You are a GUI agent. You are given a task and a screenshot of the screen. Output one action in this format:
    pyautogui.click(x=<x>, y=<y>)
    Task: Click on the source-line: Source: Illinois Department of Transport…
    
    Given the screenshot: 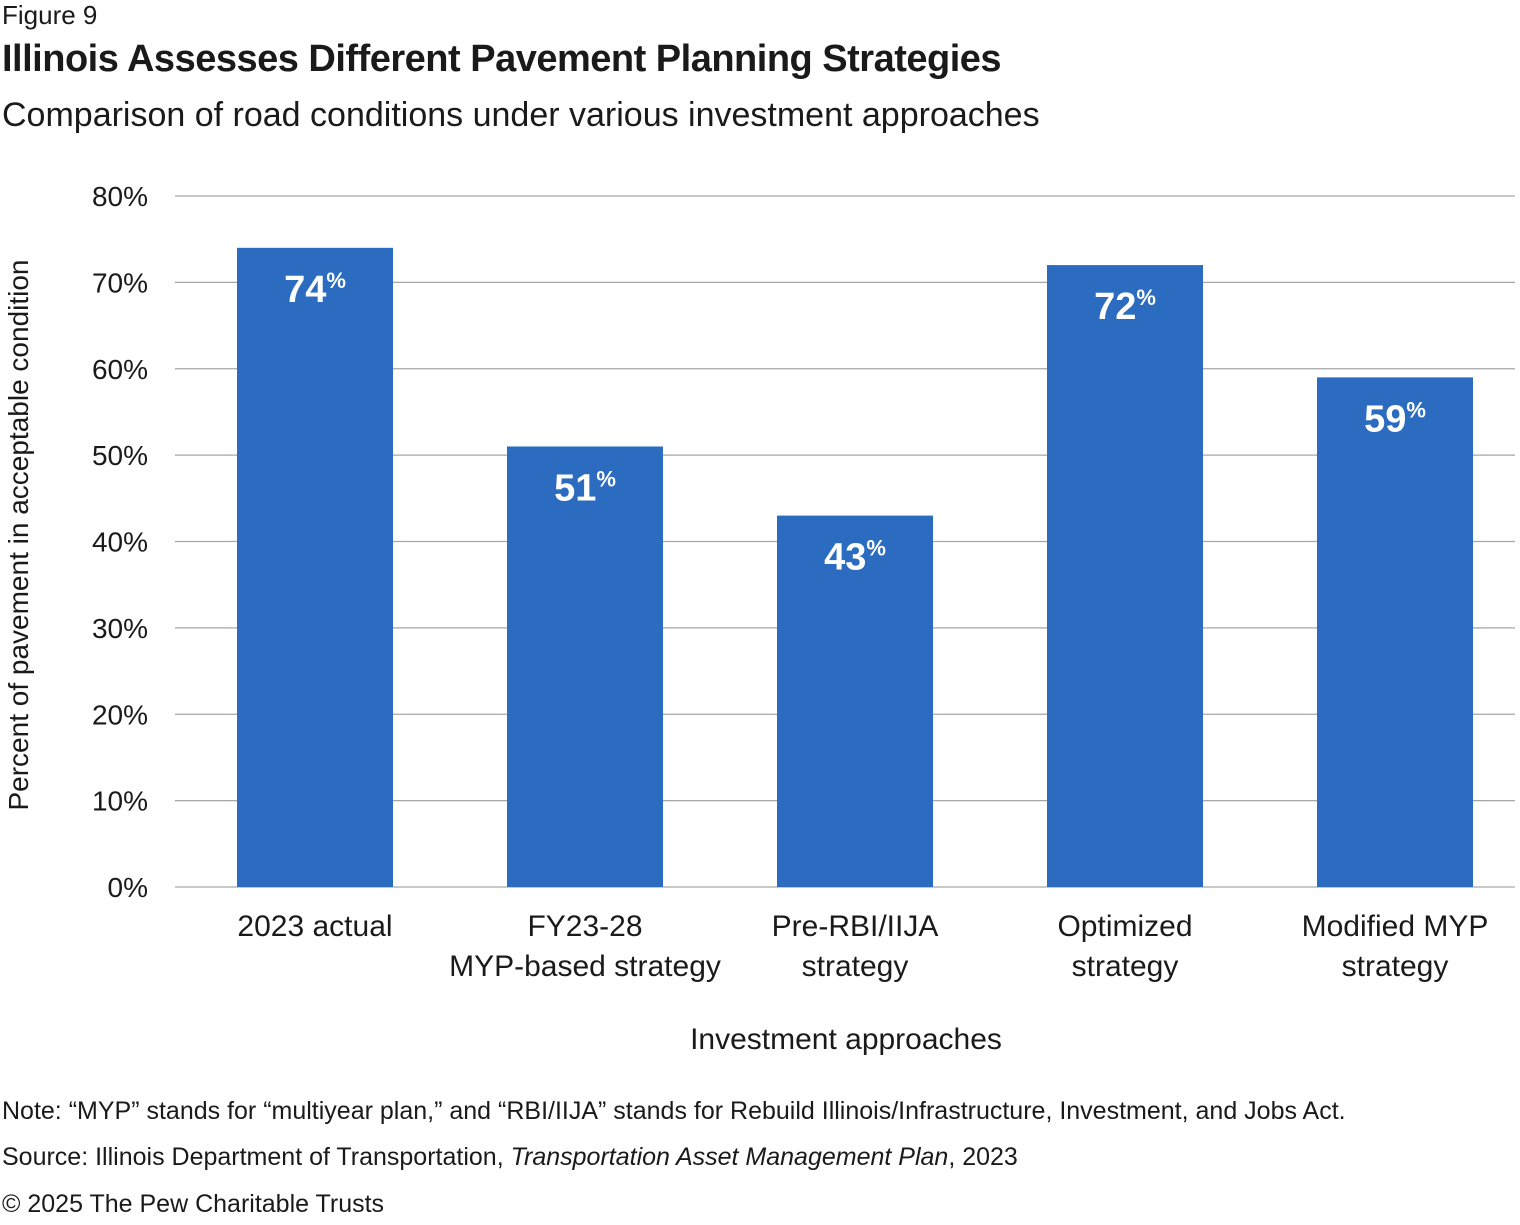 What is the action you would take?
    pyautogui.click(x=510, y=1157)
    